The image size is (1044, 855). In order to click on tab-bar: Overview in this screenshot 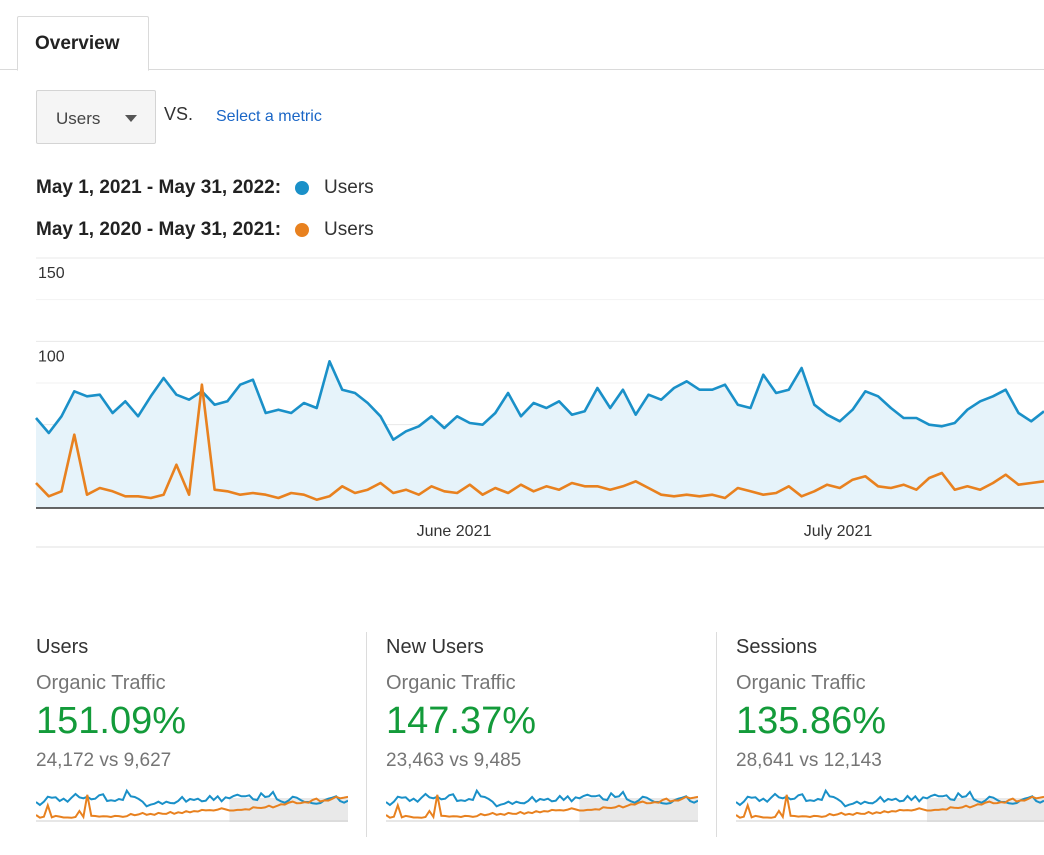, I will do `click(522, 35)`.